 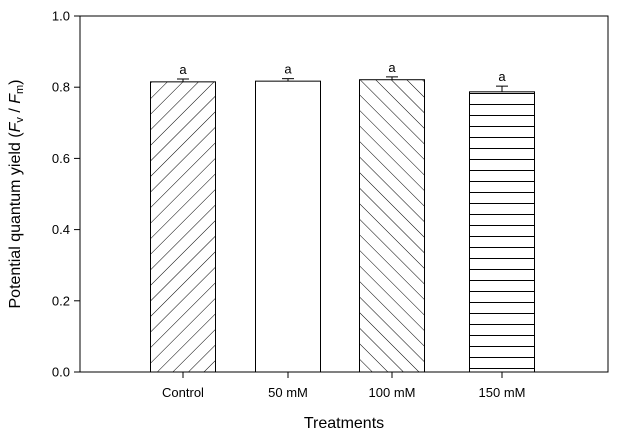 What do you see at coordinates (61, 87) in the screenshot?
I see `y-tick-label-4: 0.8` at bounding box center [61, 87].